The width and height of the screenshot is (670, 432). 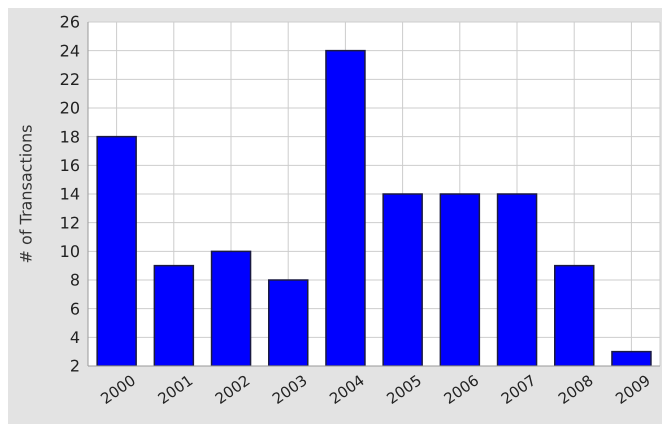 What do you see at coordinates (70, 80) in the screenshot?
I see `y-tick-label: 22` at bounding box center [70, 80].